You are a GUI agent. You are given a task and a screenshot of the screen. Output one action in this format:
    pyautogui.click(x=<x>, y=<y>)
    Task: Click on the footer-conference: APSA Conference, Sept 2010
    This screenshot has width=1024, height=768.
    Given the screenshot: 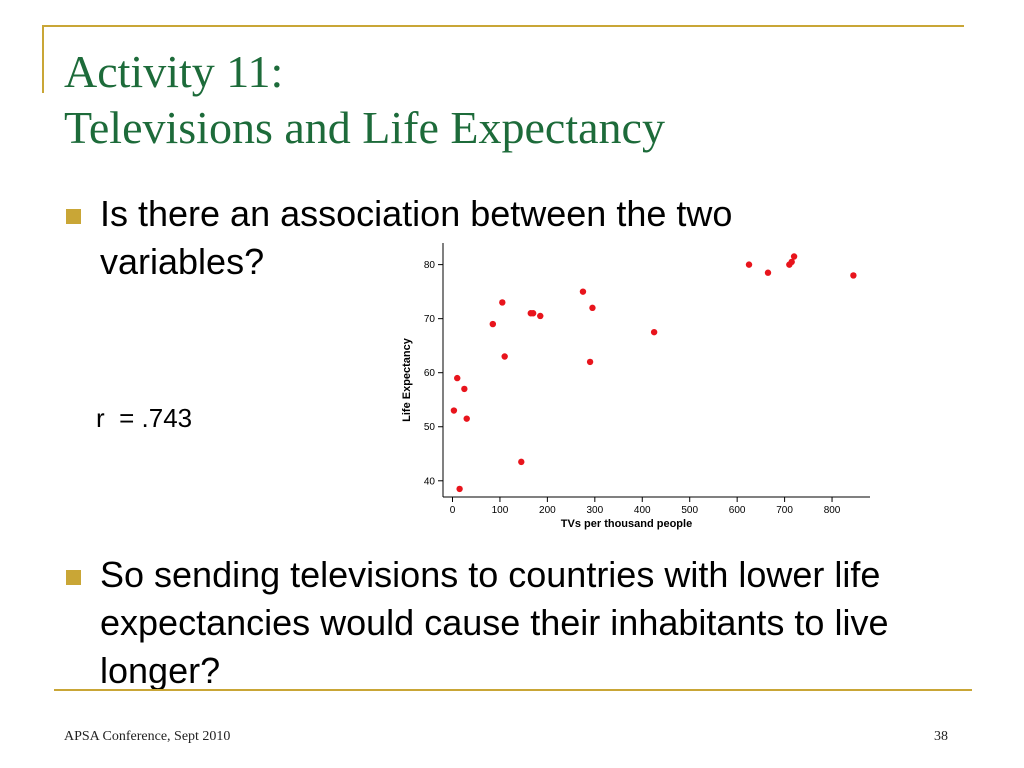 What is the action you would take?
    pyautogui.click(x=147, y=736)
    